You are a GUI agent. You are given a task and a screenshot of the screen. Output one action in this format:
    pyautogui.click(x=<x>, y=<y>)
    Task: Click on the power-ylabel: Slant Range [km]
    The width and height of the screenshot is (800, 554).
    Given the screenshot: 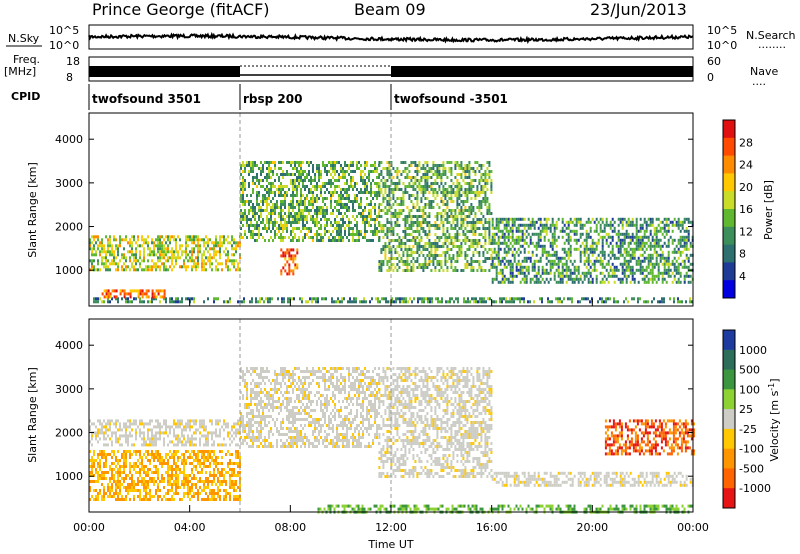 What is the action you would take?
    pyautogui.click(x=32, y=210)
    